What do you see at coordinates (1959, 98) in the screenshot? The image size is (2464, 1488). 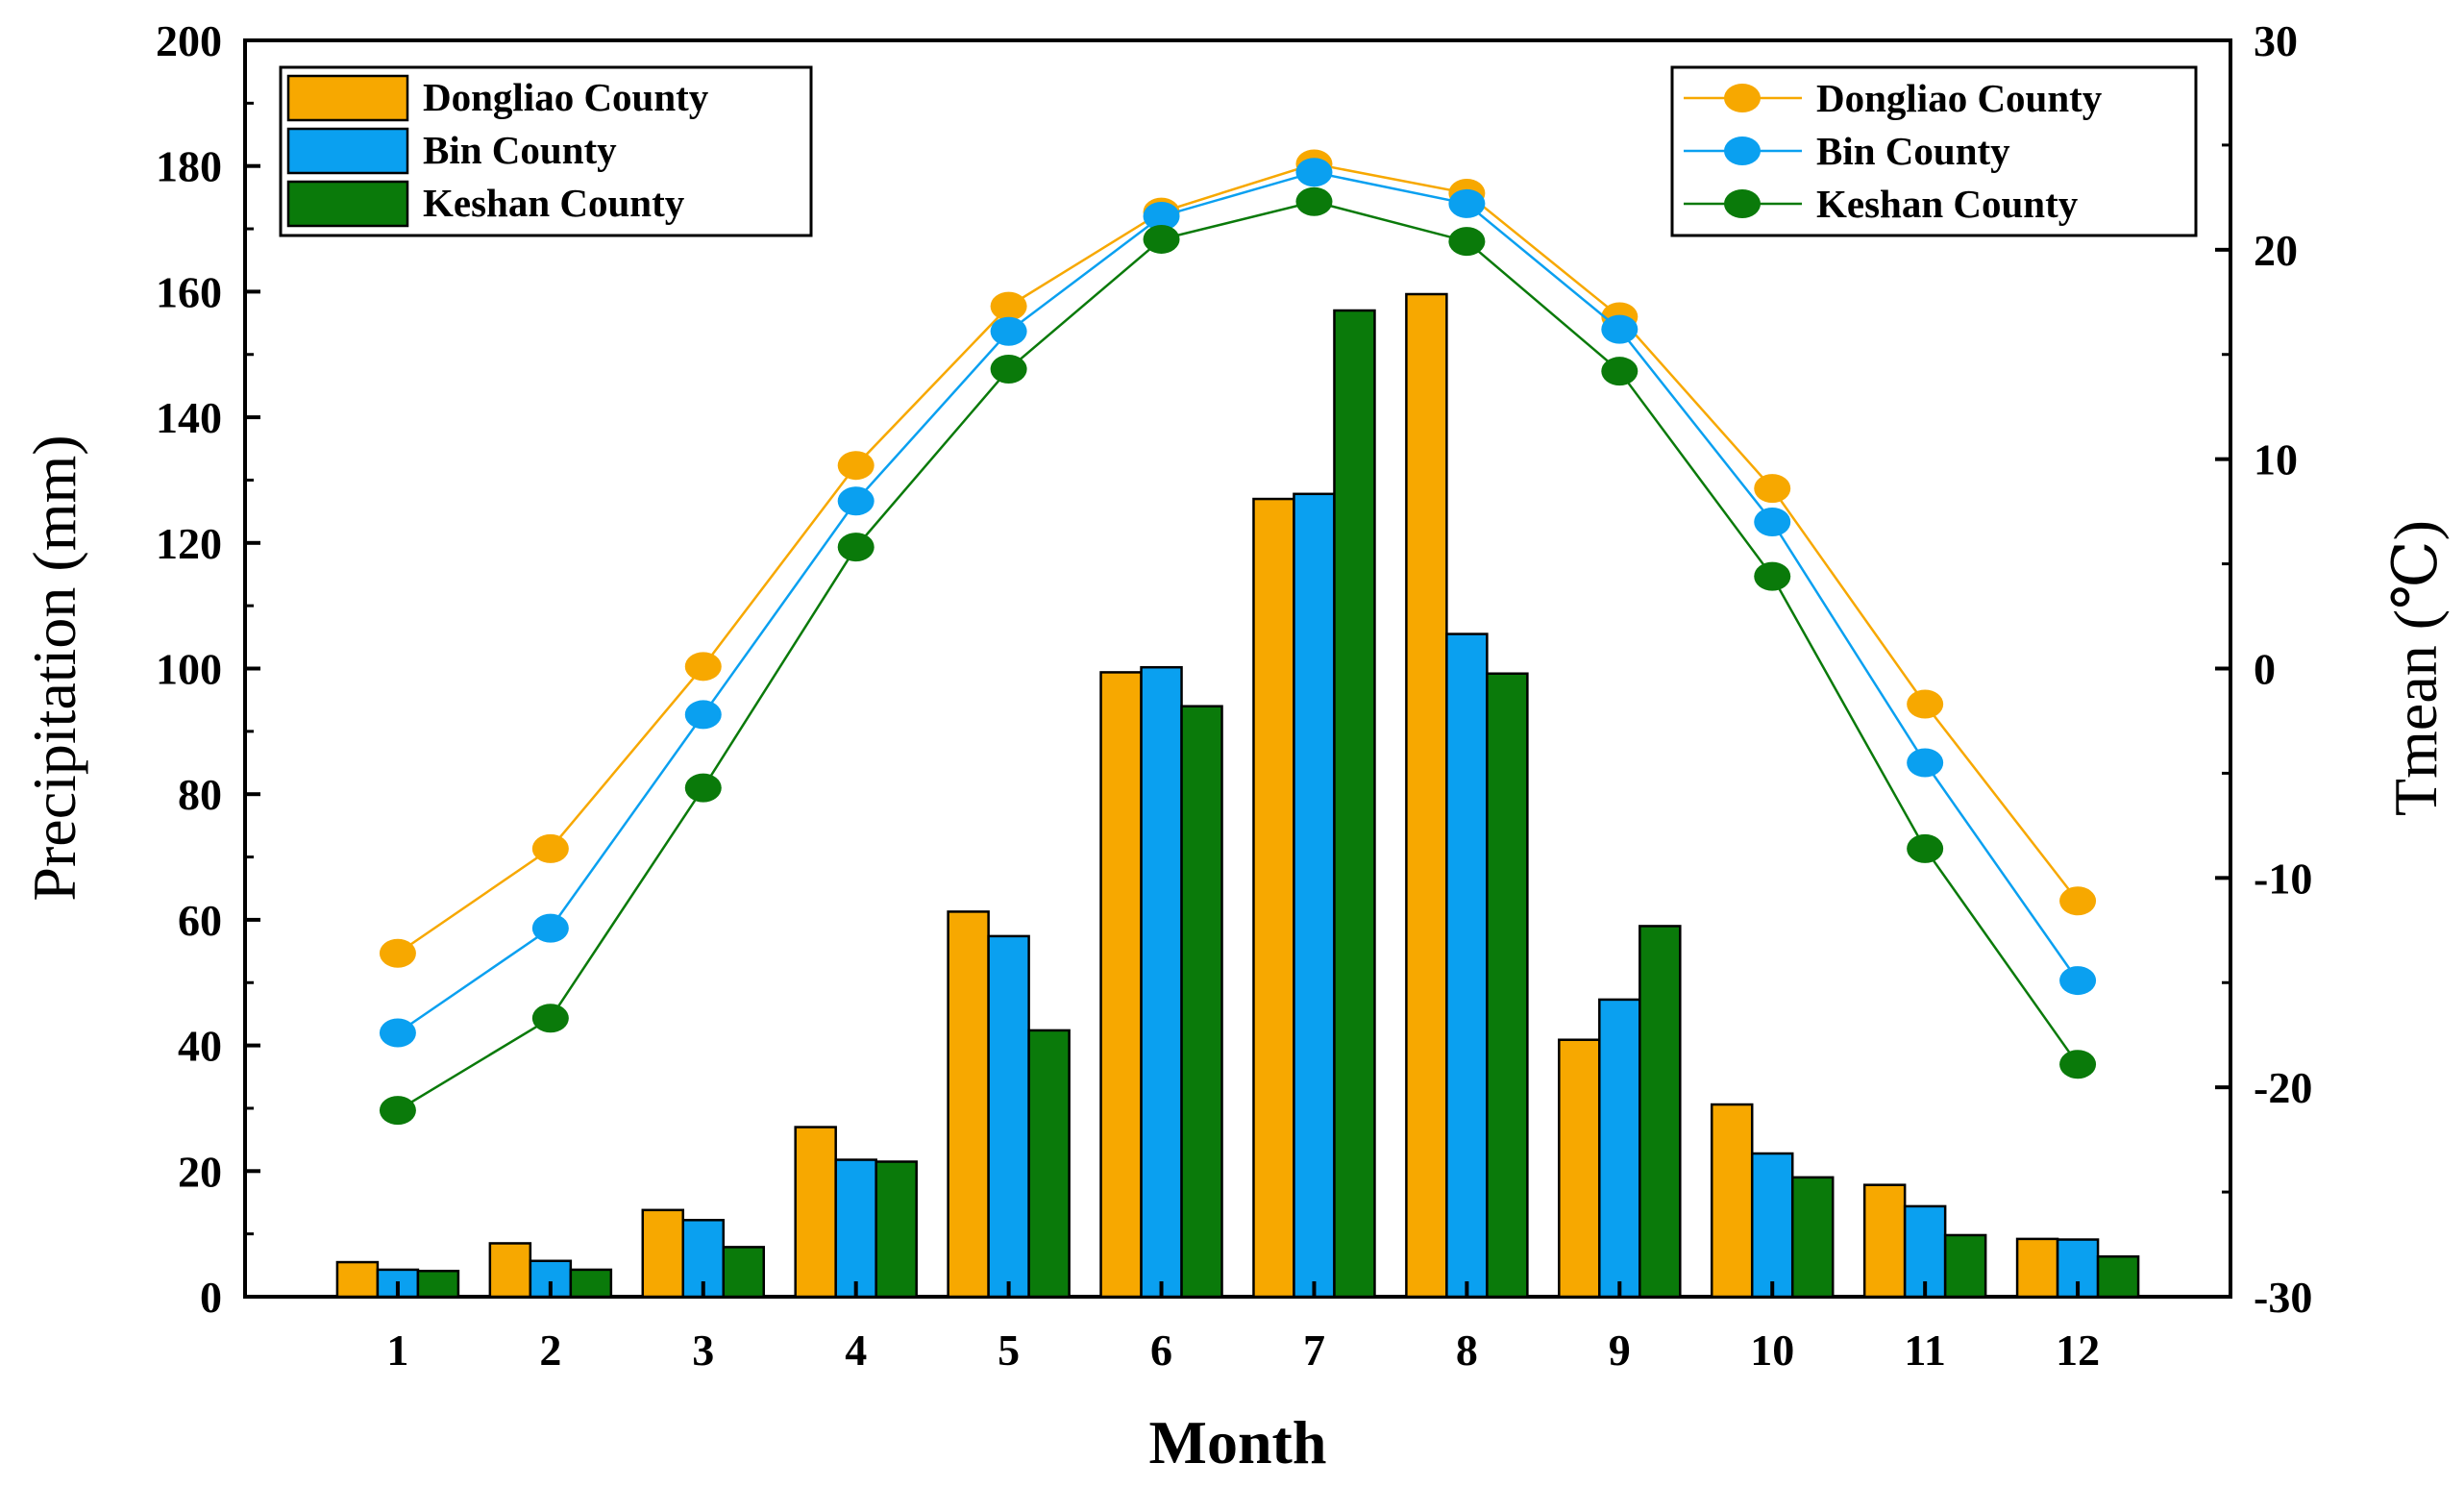 I see `legend-line-label-1: Dongliao County` at bounding box center [1959, 98].